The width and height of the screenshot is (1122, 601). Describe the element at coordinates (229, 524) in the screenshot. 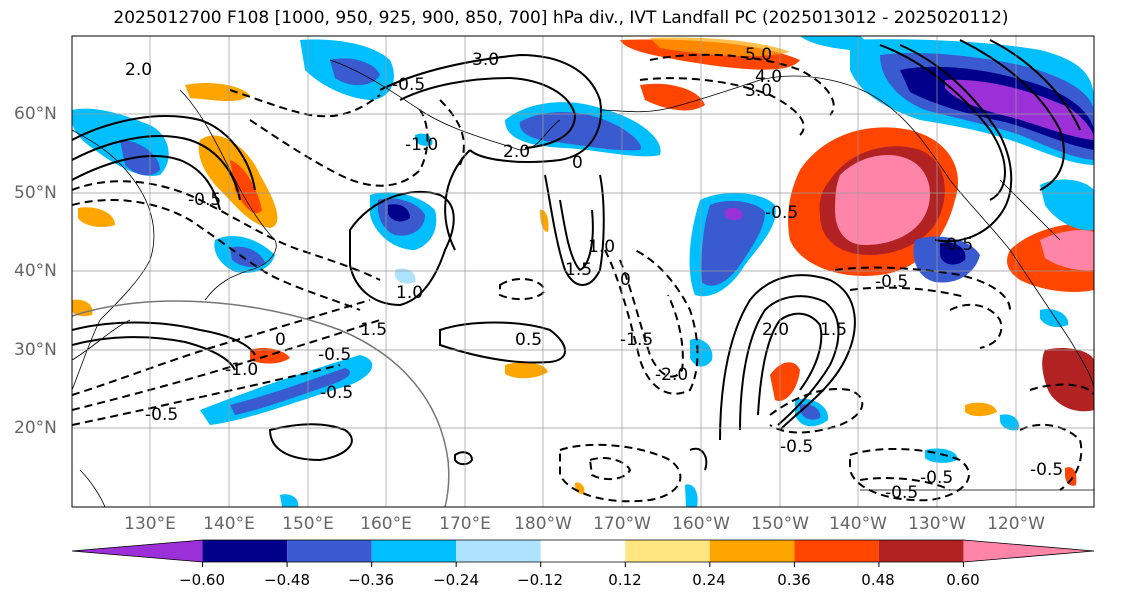

I see `lon-label: 140°E` at that location.